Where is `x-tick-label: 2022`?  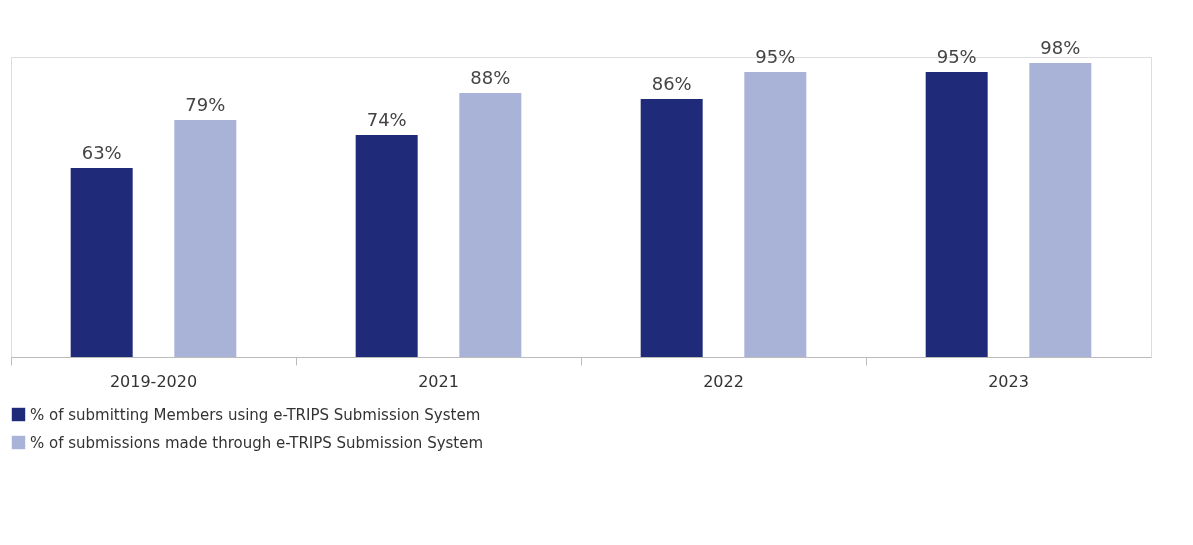 x-tick-label: 2022 is located at coordinates (723, 381).